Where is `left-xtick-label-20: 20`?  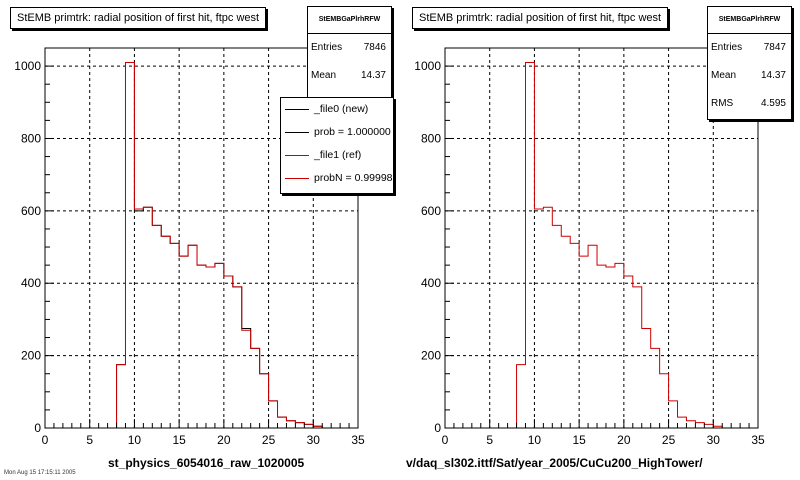
left-xtick-label-20: 20 is located at coordinates (224, 440).